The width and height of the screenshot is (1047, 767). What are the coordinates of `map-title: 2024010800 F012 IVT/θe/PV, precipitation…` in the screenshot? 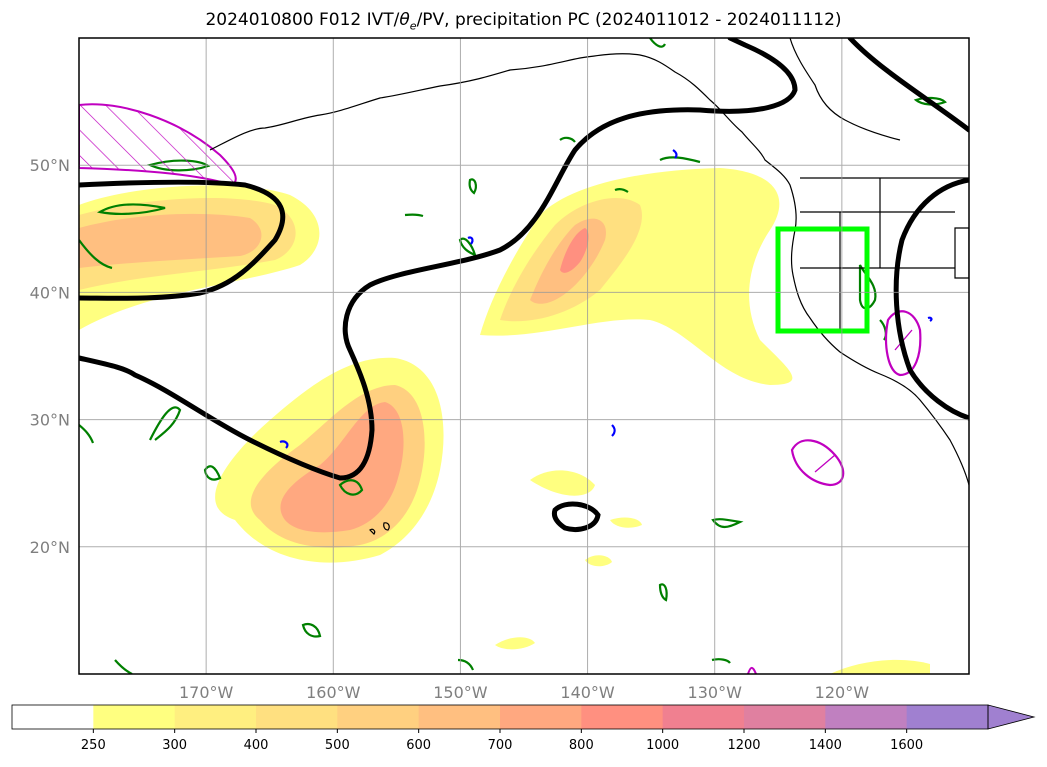 It's located at (523, 21).